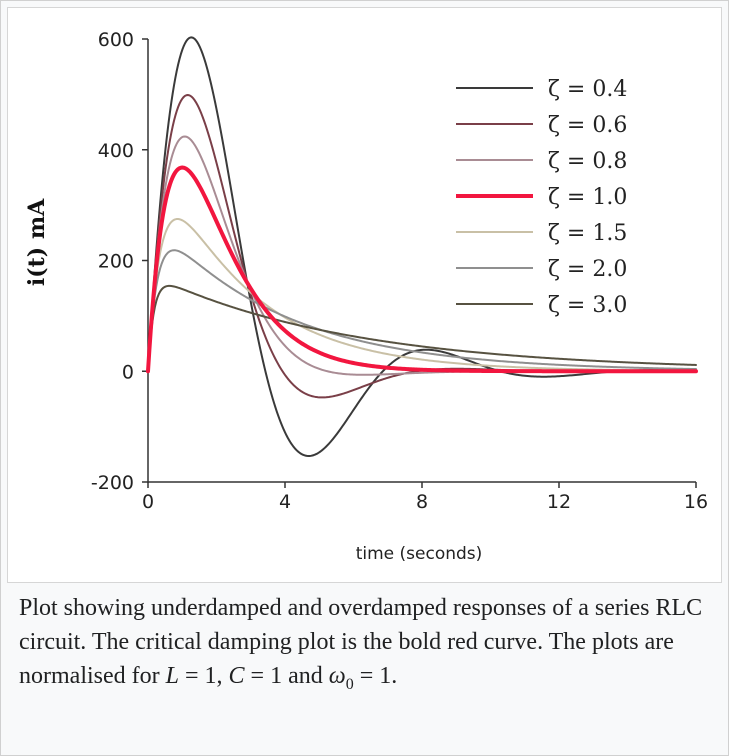  I want to click on y-axis-label: i(t) mA, so click(37, 242).